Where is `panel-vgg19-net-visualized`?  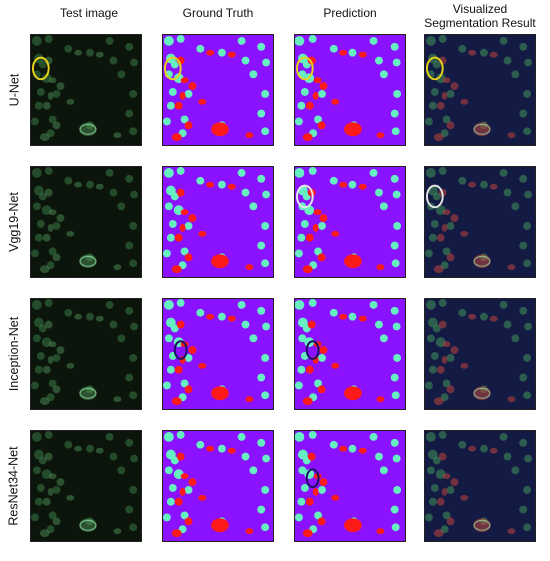
panel-vgg19-net-visualized is located at coordinates (480, 222).